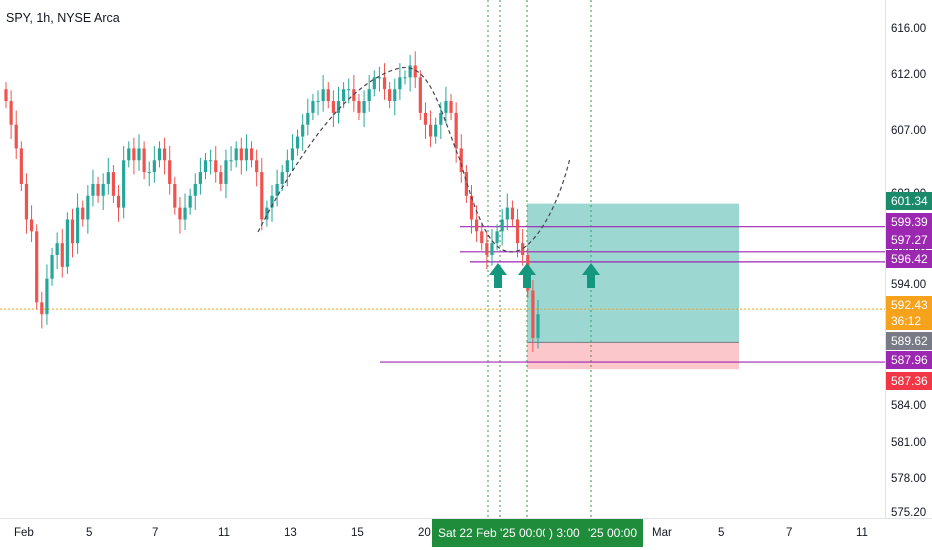 This screenshot has width=932, height=550. What do you see at coordinates (613, 533) in the screenshot?
I see `cursor-date-label-3: '25 00:00` at bounding box center [613, 533].